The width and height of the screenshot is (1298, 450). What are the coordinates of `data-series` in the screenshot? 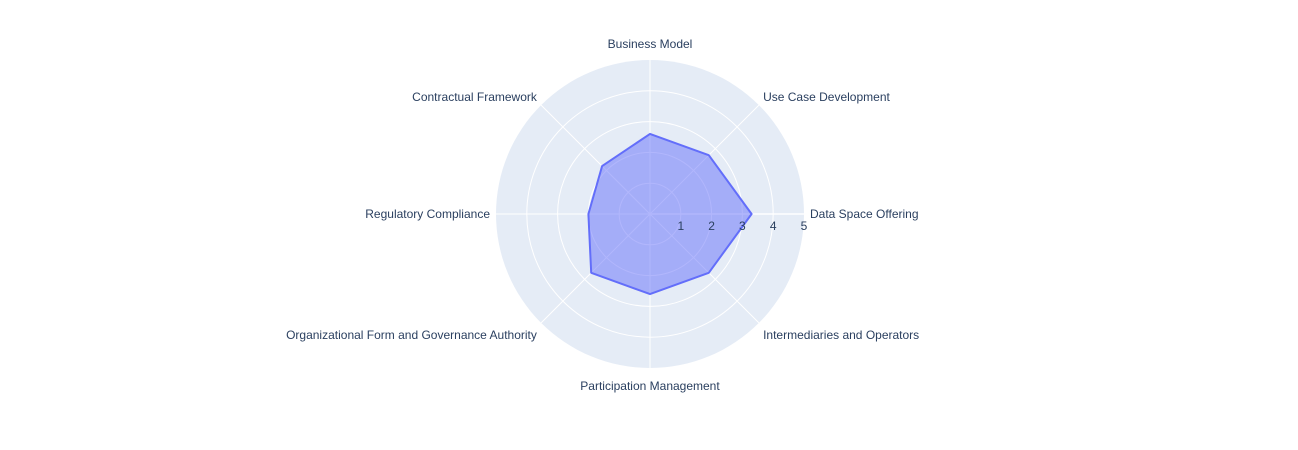 It's located at (670, 214).